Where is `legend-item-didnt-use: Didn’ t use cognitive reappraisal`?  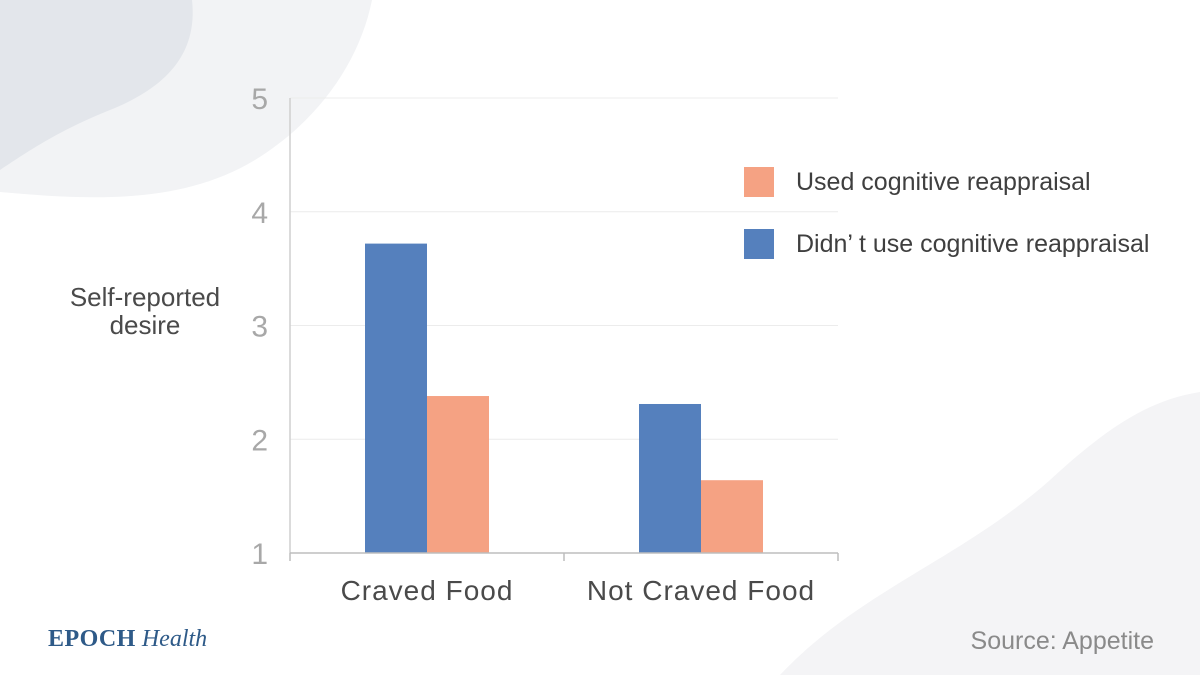 legend-item-didnt-use: Didn’ t use cognitive reappraisal is located at coordinates (946, 244).